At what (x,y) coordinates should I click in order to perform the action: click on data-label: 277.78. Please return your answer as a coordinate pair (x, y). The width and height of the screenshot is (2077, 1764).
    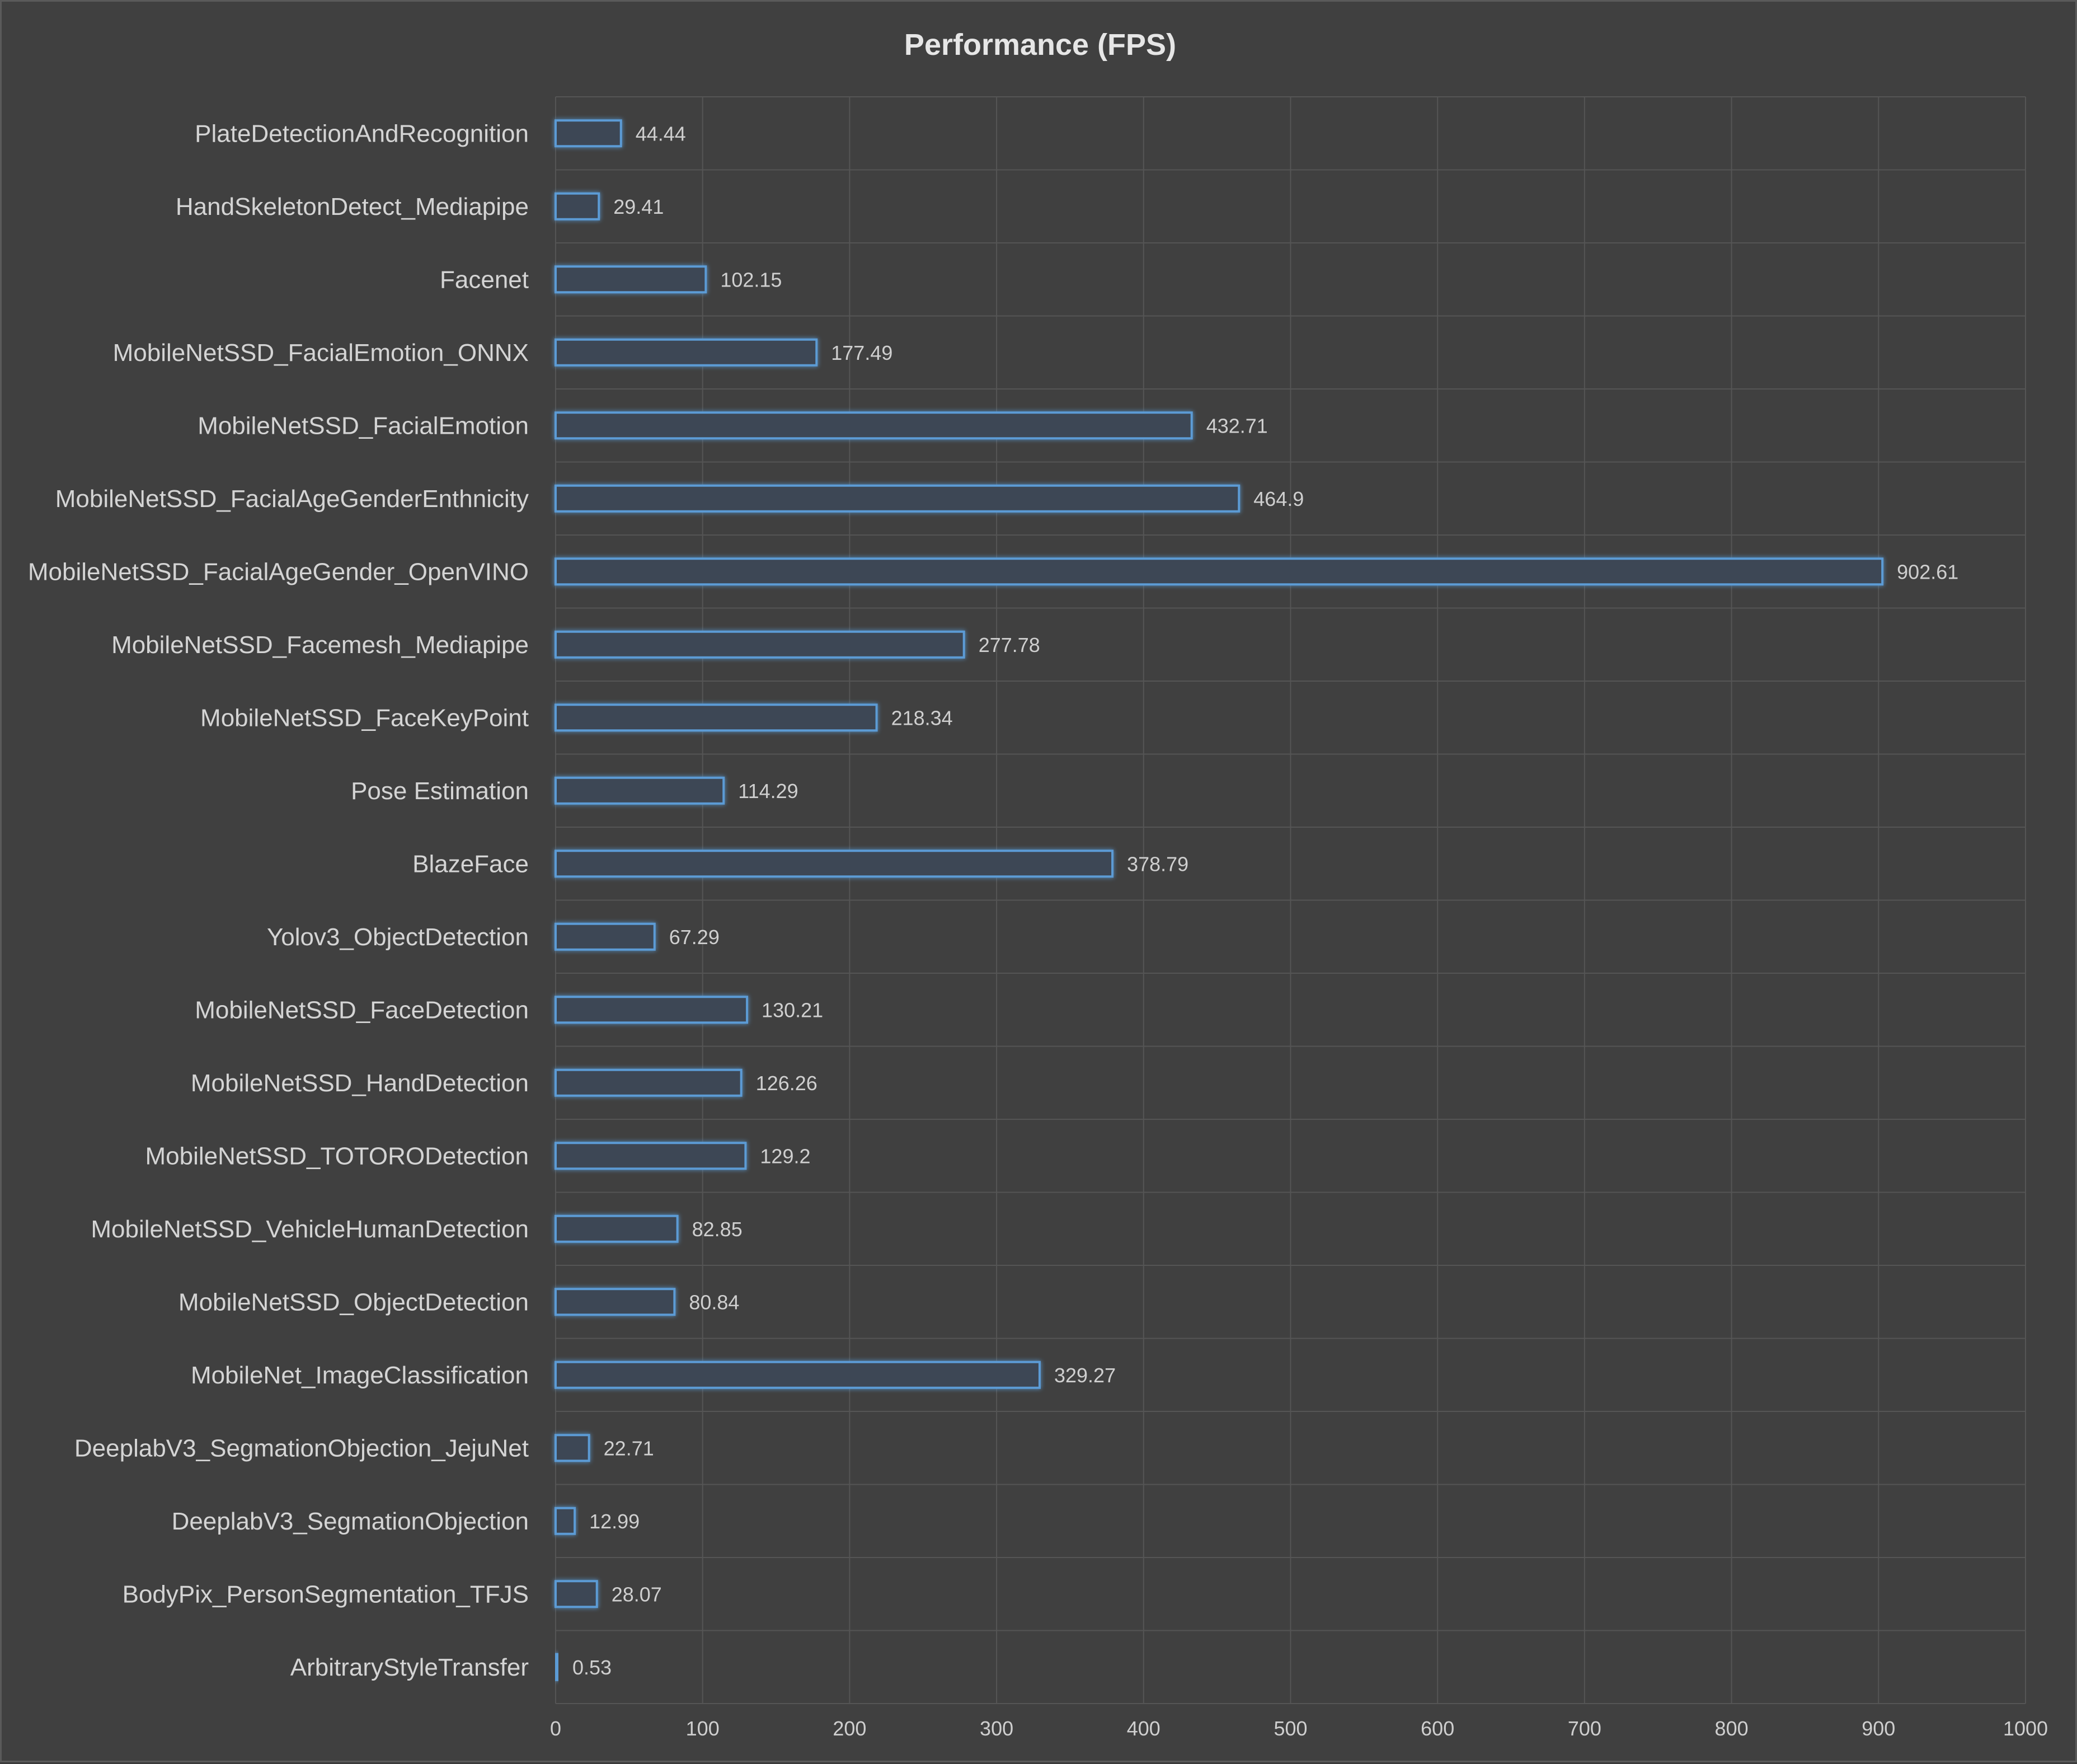
    Looking at the image, I should click on (1009, 645).